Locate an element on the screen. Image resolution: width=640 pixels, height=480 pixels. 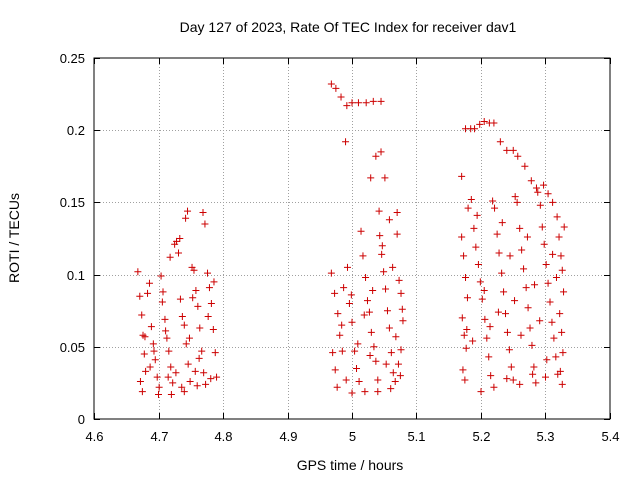
y-tick-label: 0.2 is located at coordinates (76, 130).